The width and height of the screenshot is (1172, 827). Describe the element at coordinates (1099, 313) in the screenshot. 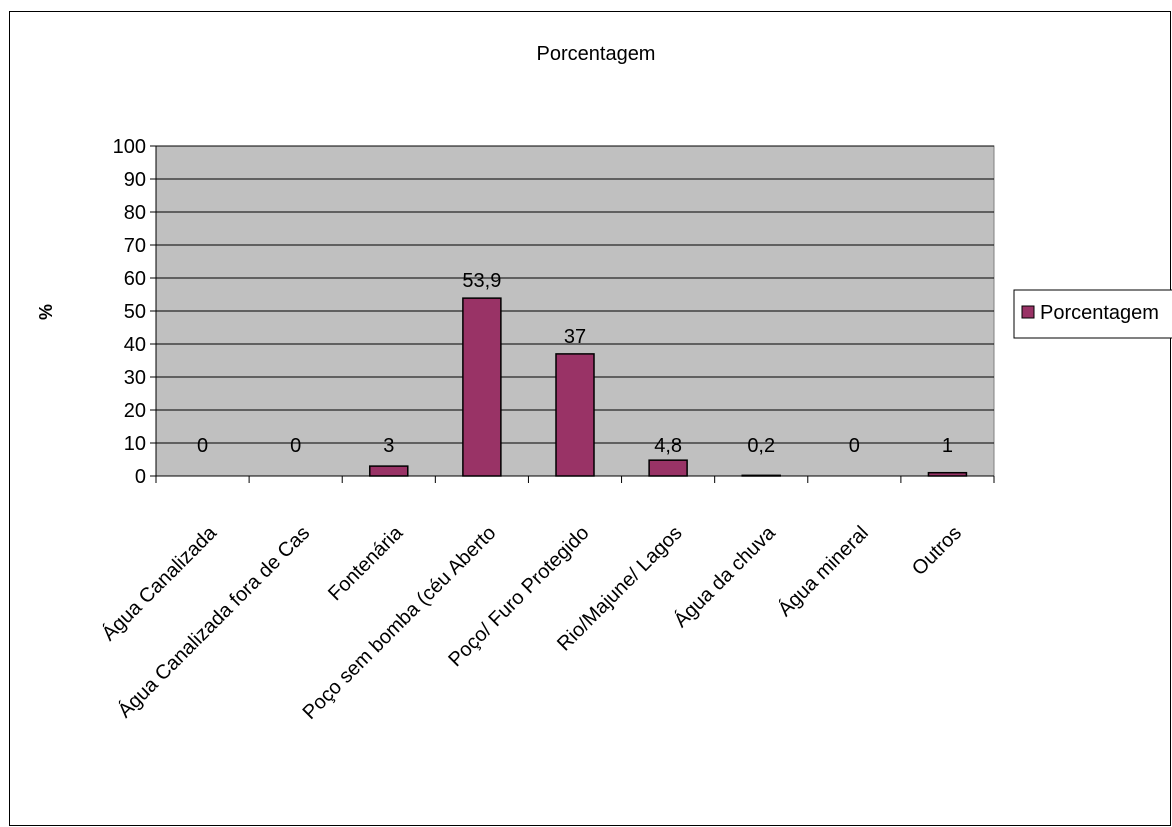

I see `legend-label: Porcentagem` at that location.